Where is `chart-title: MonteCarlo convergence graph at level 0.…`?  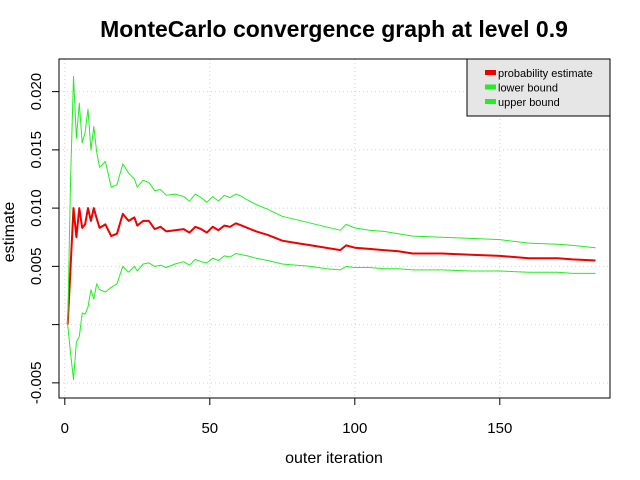 chart-title: MonteCarlo convergence graph at level 0.… is located at coordinates (334, 29).